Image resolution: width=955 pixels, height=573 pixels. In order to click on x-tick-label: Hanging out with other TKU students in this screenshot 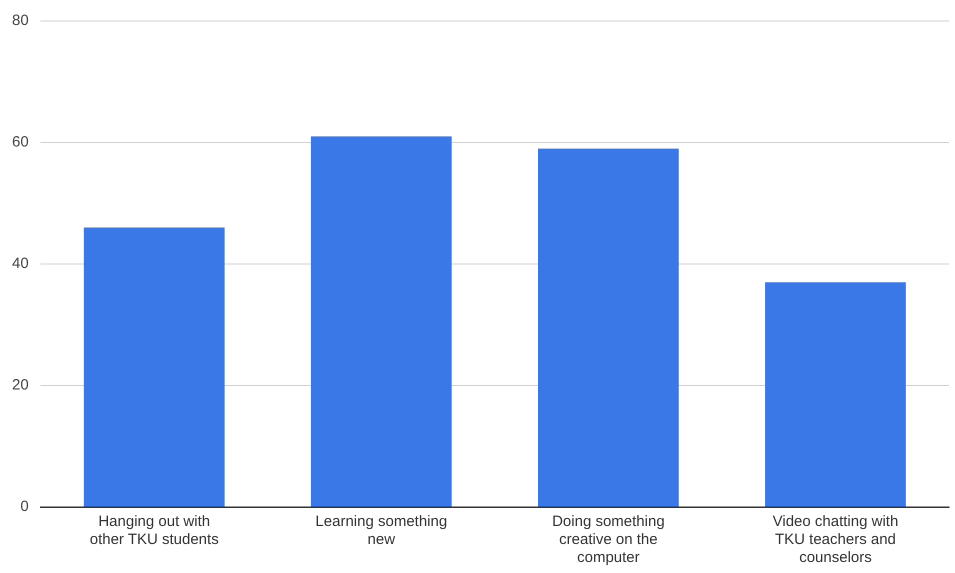, I will do `click(154, 530)`.